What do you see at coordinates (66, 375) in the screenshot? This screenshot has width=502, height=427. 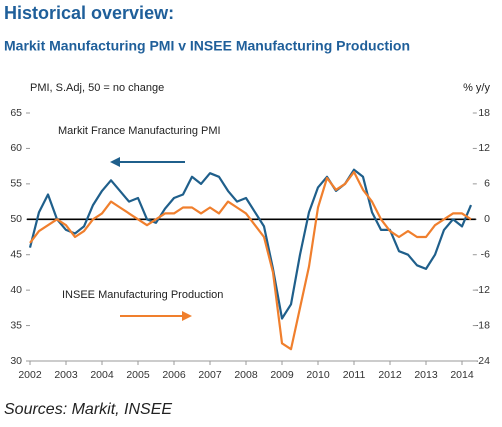 I see `x-tick-label: 2003` at bounding box center [66, 375].